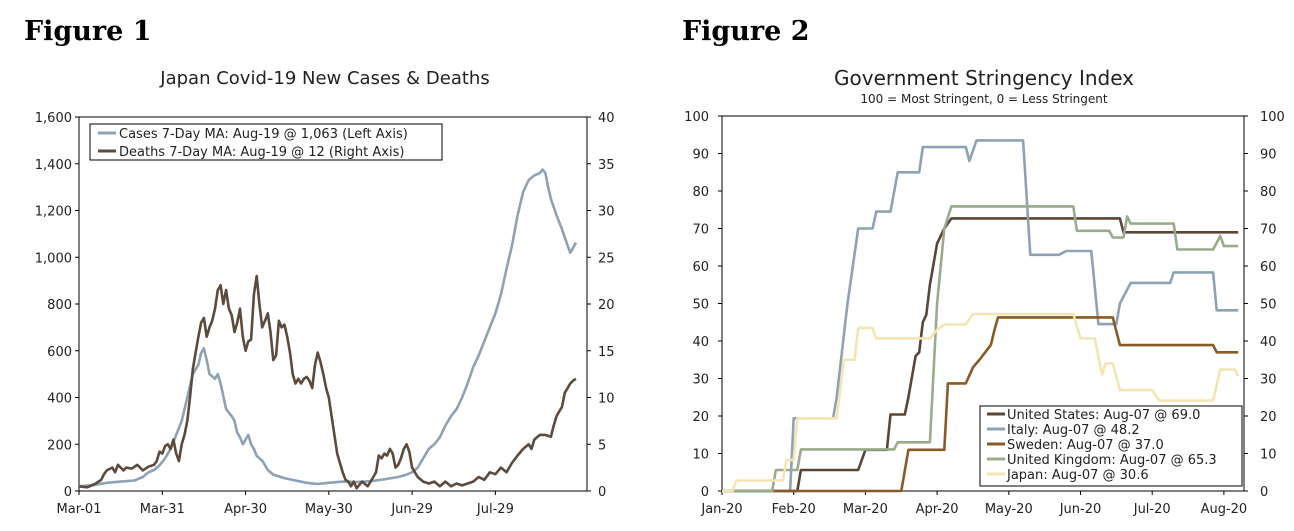 This screenshot has height=531, width=1294. Describe the element at coordinates (79, 509) in the screenshot. I see `x-axis-tick-label: Mar-01` at that location.